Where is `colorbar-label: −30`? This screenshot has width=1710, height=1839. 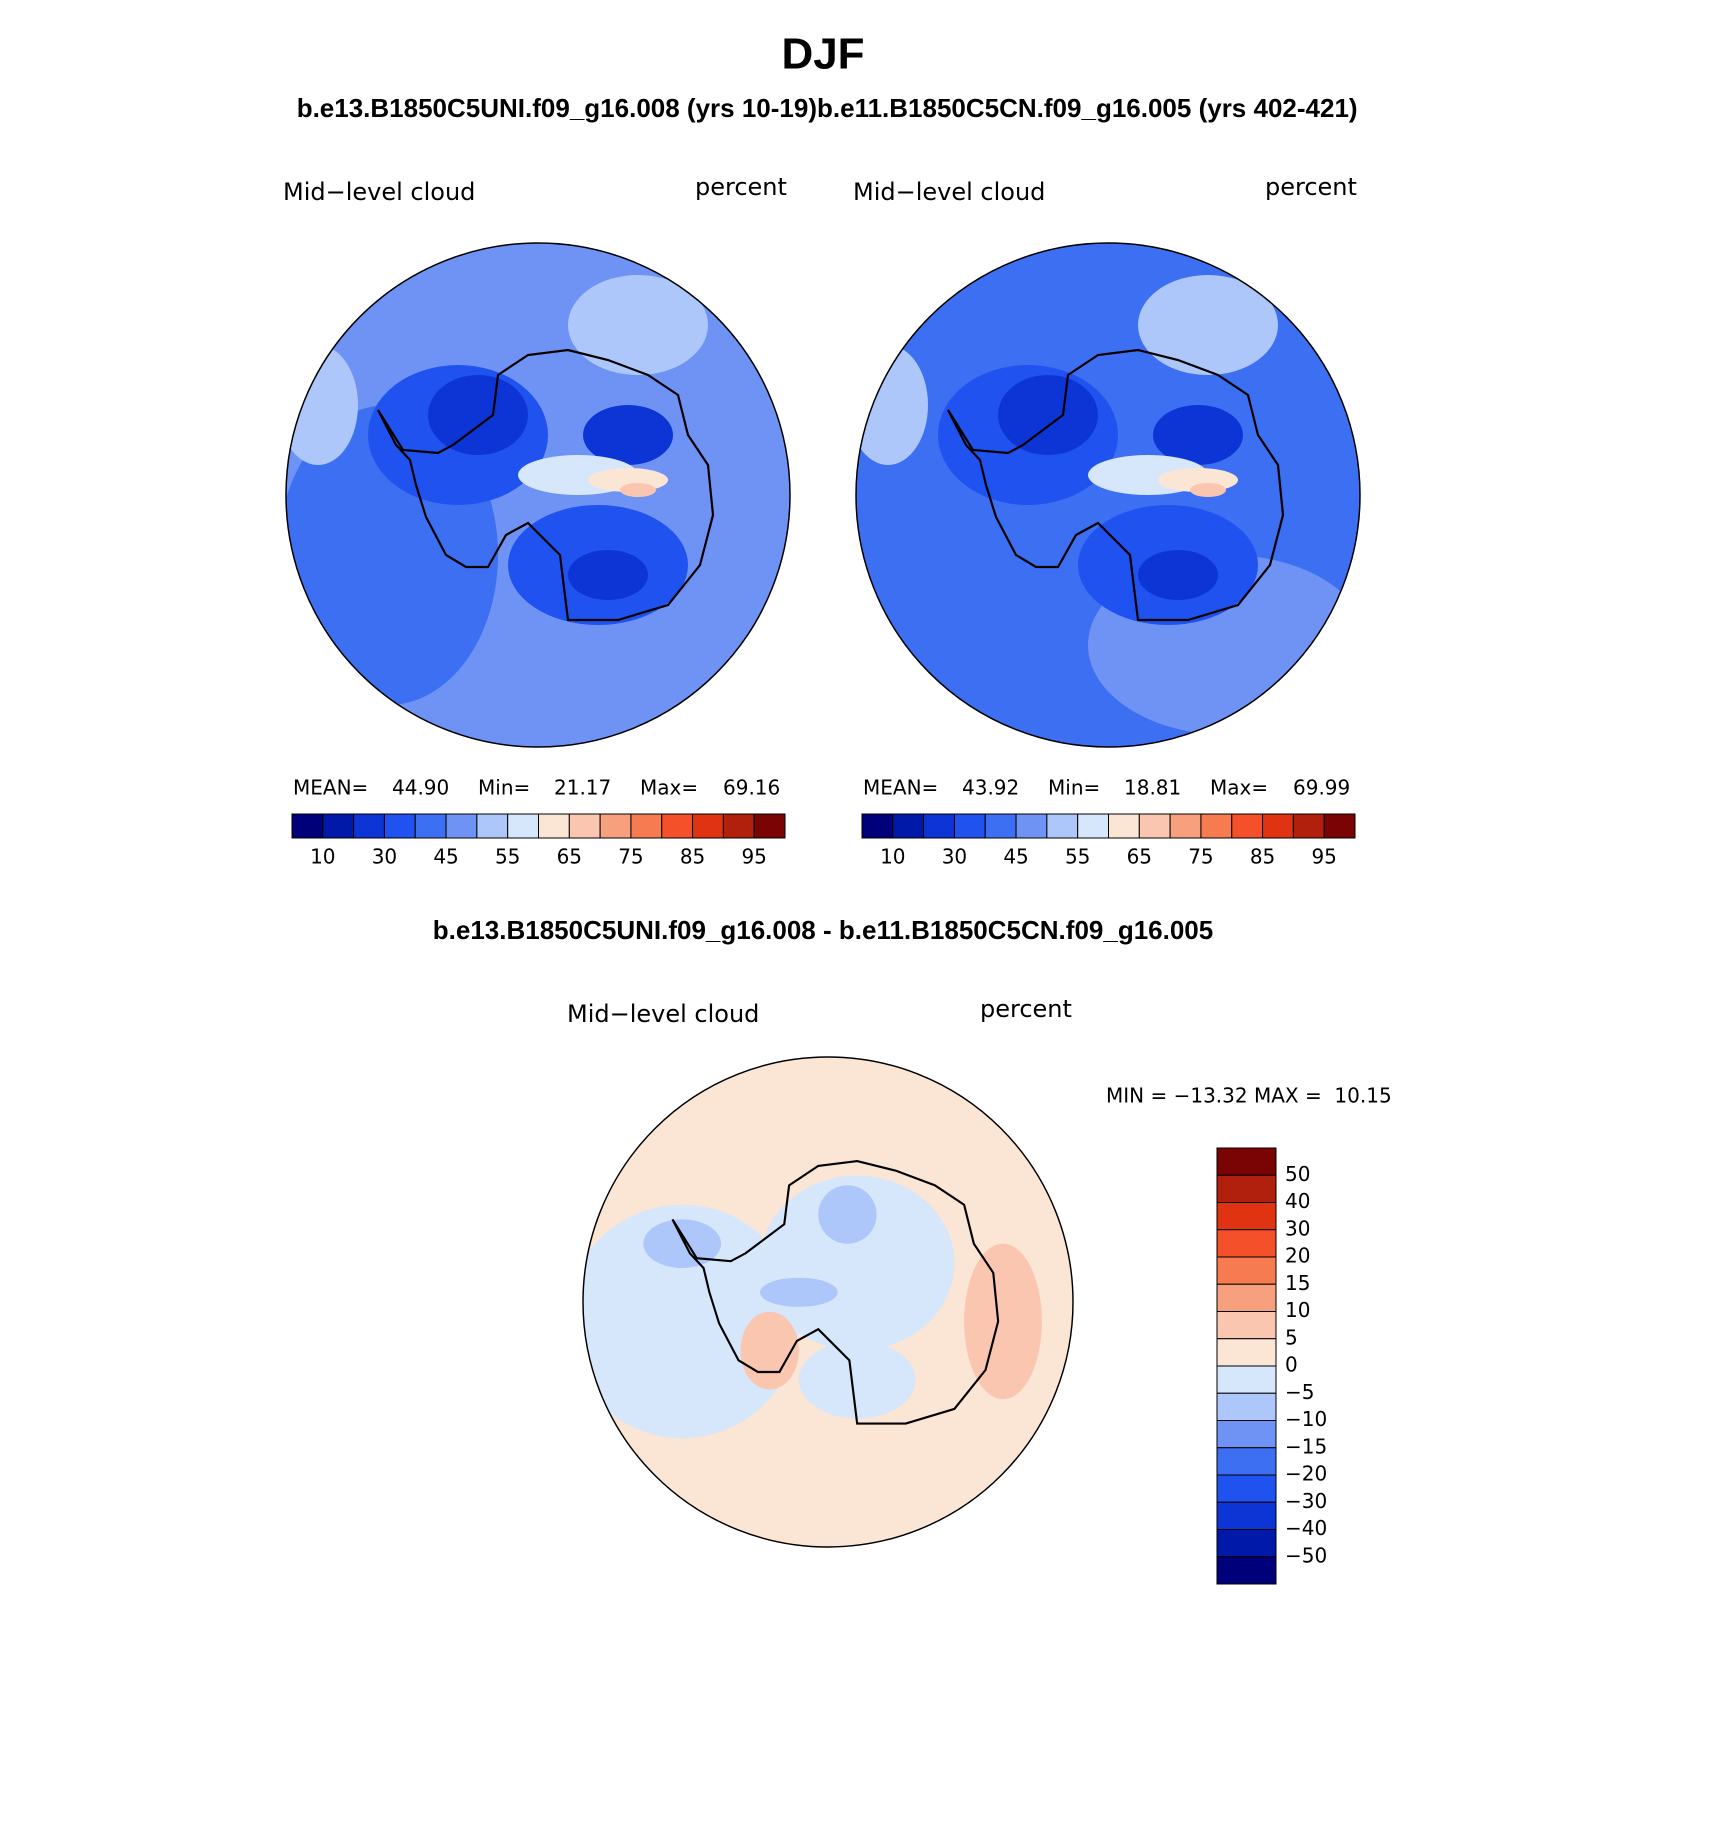
colorbar-label: −30 is located at coordinates (1306, 1501).